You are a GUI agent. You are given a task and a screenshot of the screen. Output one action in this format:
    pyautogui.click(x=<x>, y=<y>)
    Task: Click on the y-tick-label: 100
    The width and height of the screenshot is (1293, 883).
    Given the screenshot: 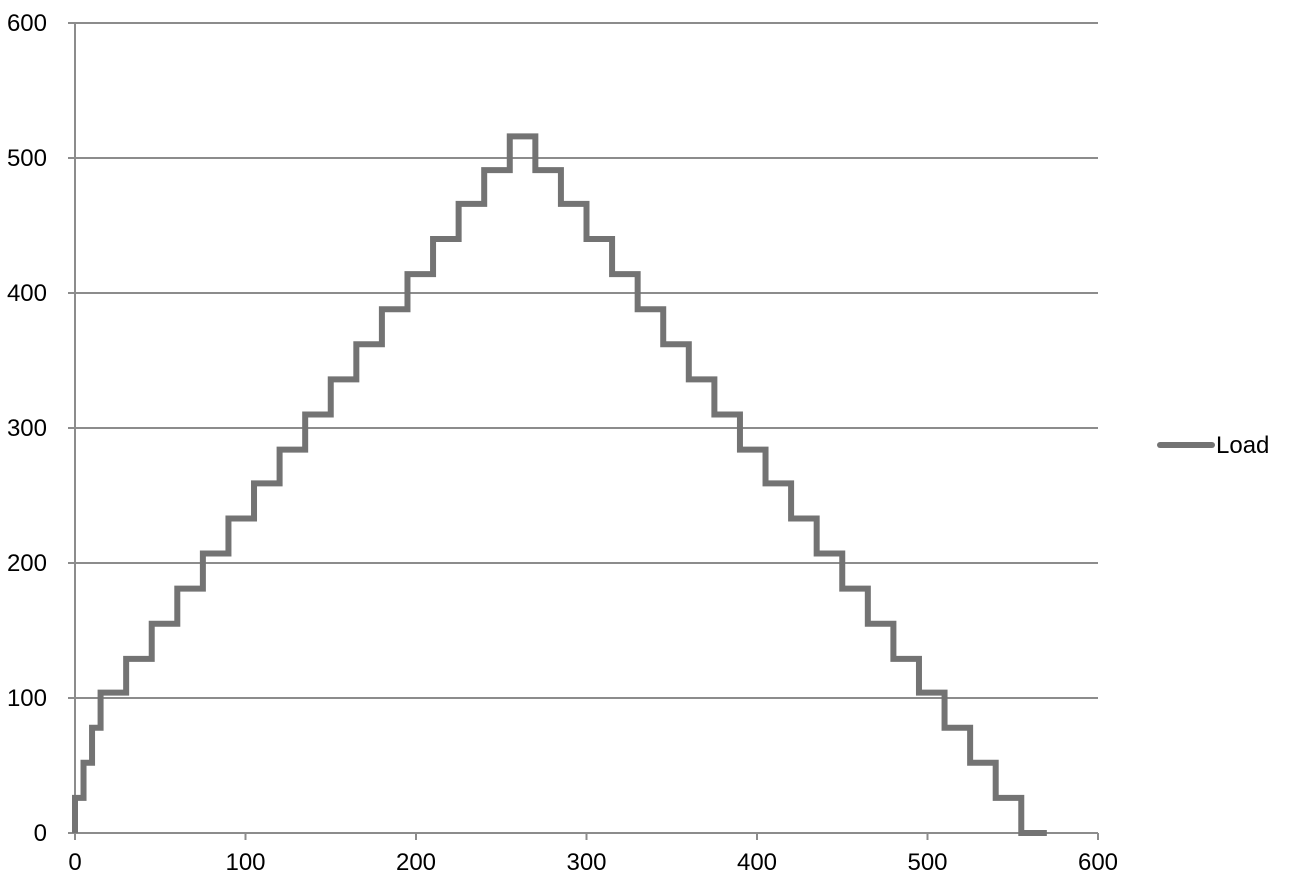 What is the action you would take?
    pyautogui.click(x=27, y=698)
    